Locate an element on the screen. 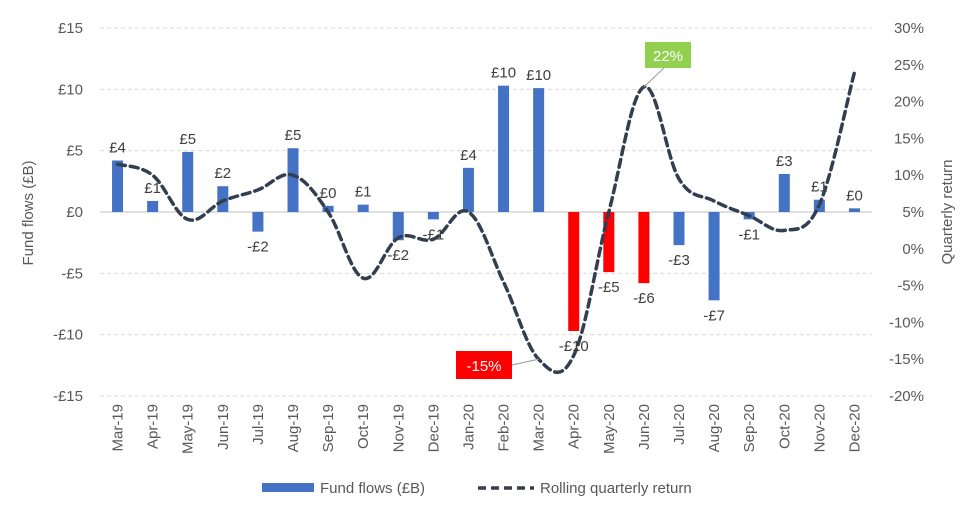  x-tick-label: May-19 is located at coordinates (188, 429).